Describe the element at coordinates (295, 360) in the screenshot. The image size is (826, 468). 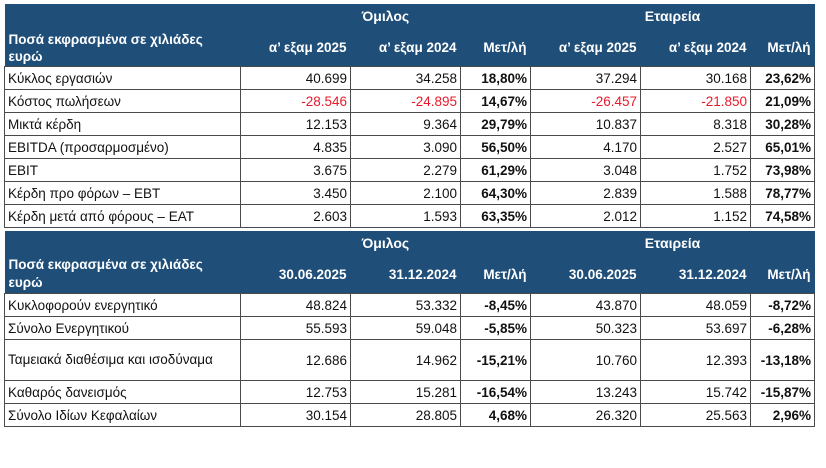
I see `value-cell: 12.686` at that location.